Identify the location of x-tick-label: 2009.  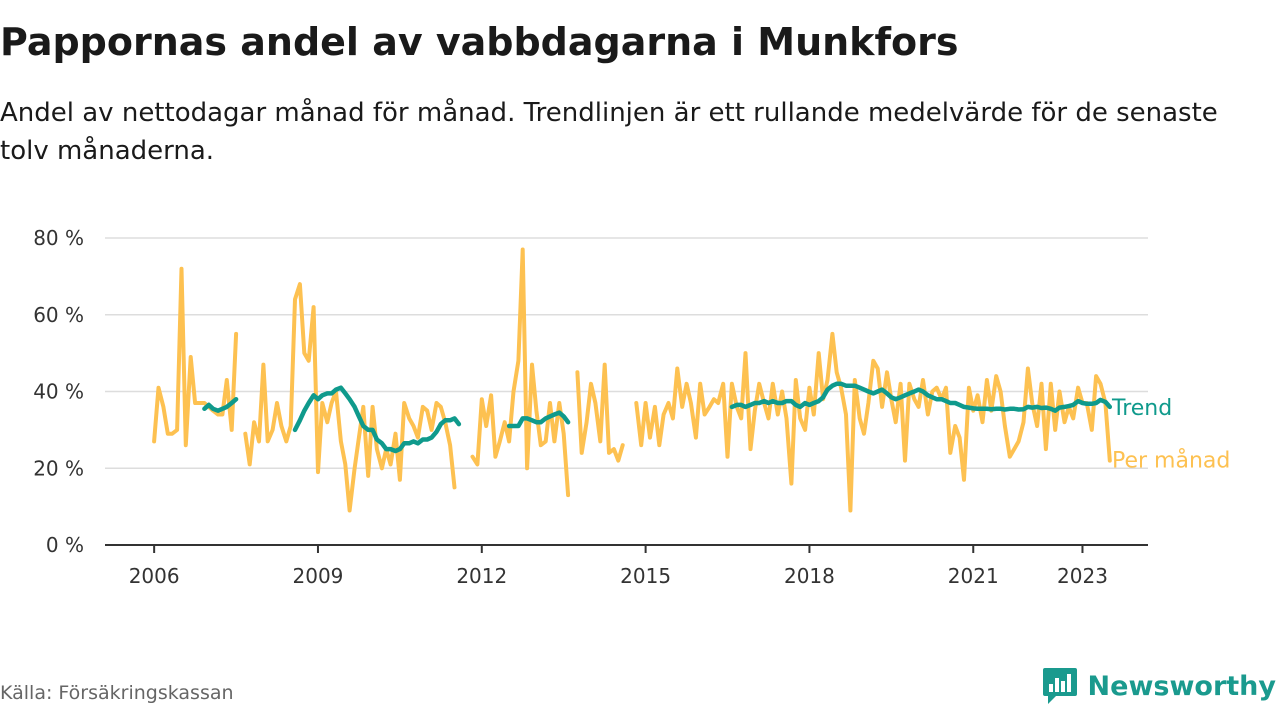
(318, 576).